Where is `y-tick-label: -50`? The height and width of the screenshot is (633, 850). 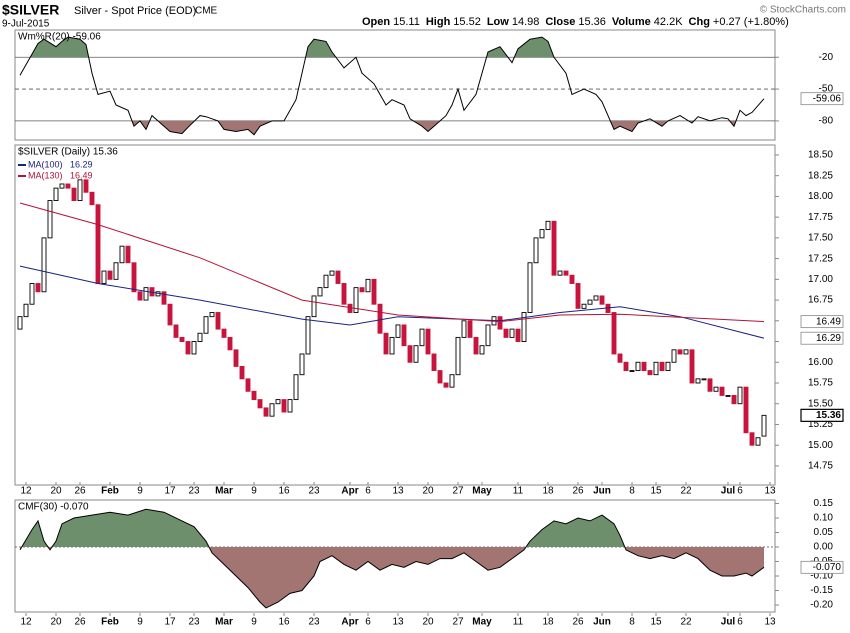
y-tick-label: -50 is located at coordinates (826, 89).